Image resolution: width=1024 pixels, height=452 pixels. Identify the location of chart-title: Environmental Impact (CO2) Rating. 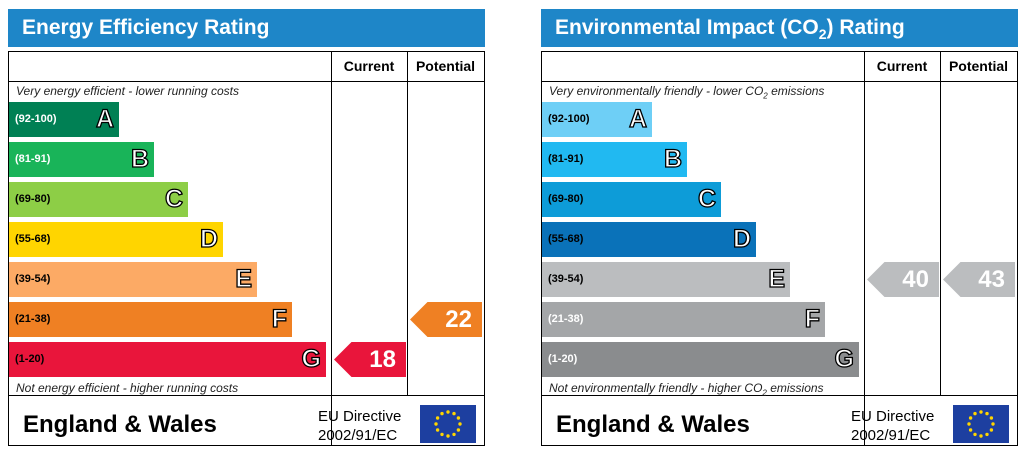
(779, 28).